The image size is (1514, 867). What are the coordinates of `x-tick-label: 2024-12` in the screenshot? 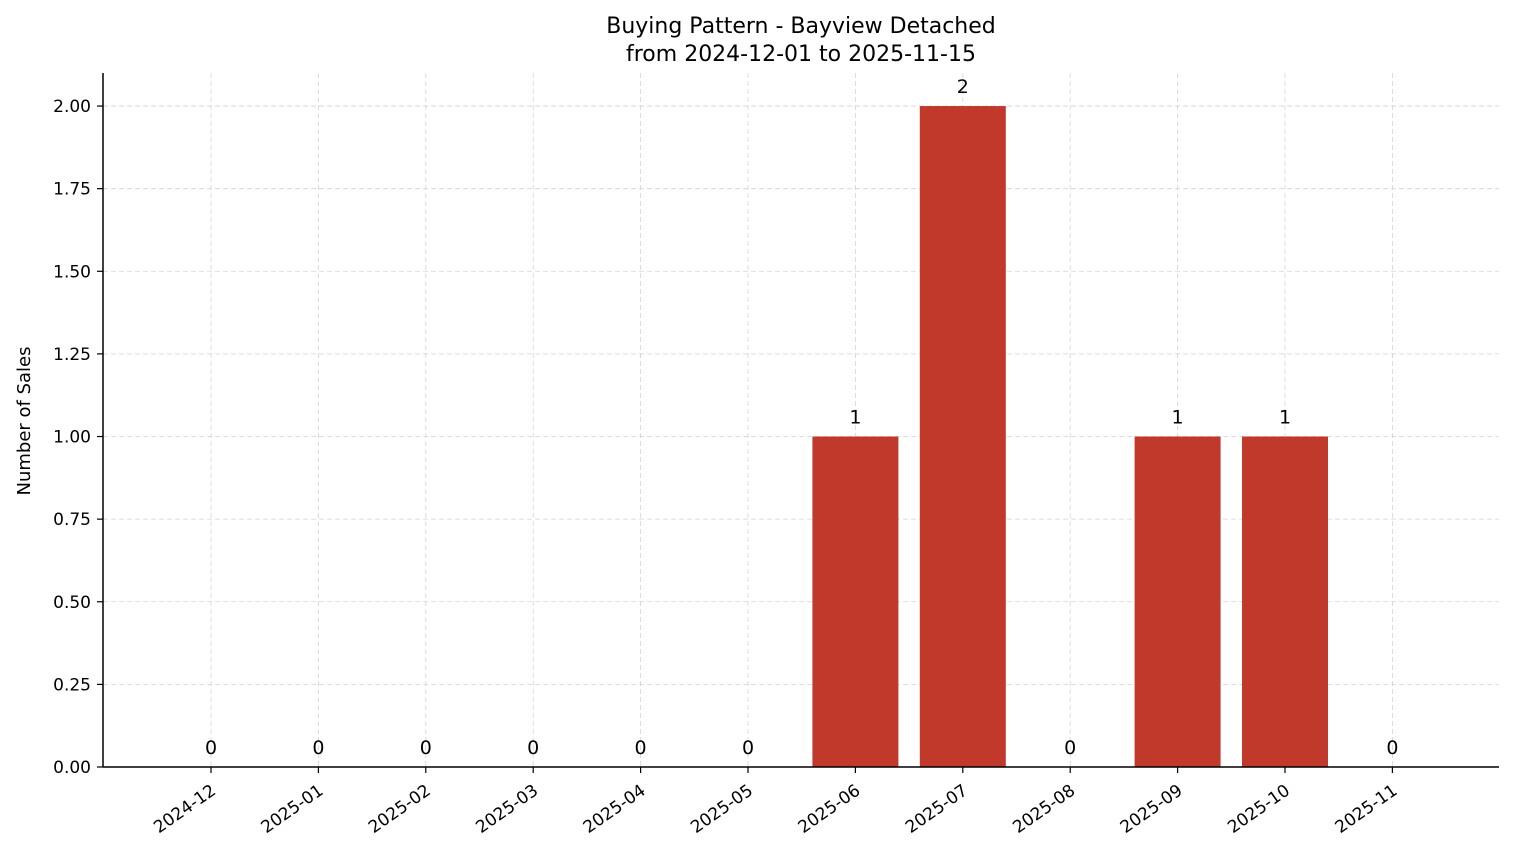 It's located at (185, 809).